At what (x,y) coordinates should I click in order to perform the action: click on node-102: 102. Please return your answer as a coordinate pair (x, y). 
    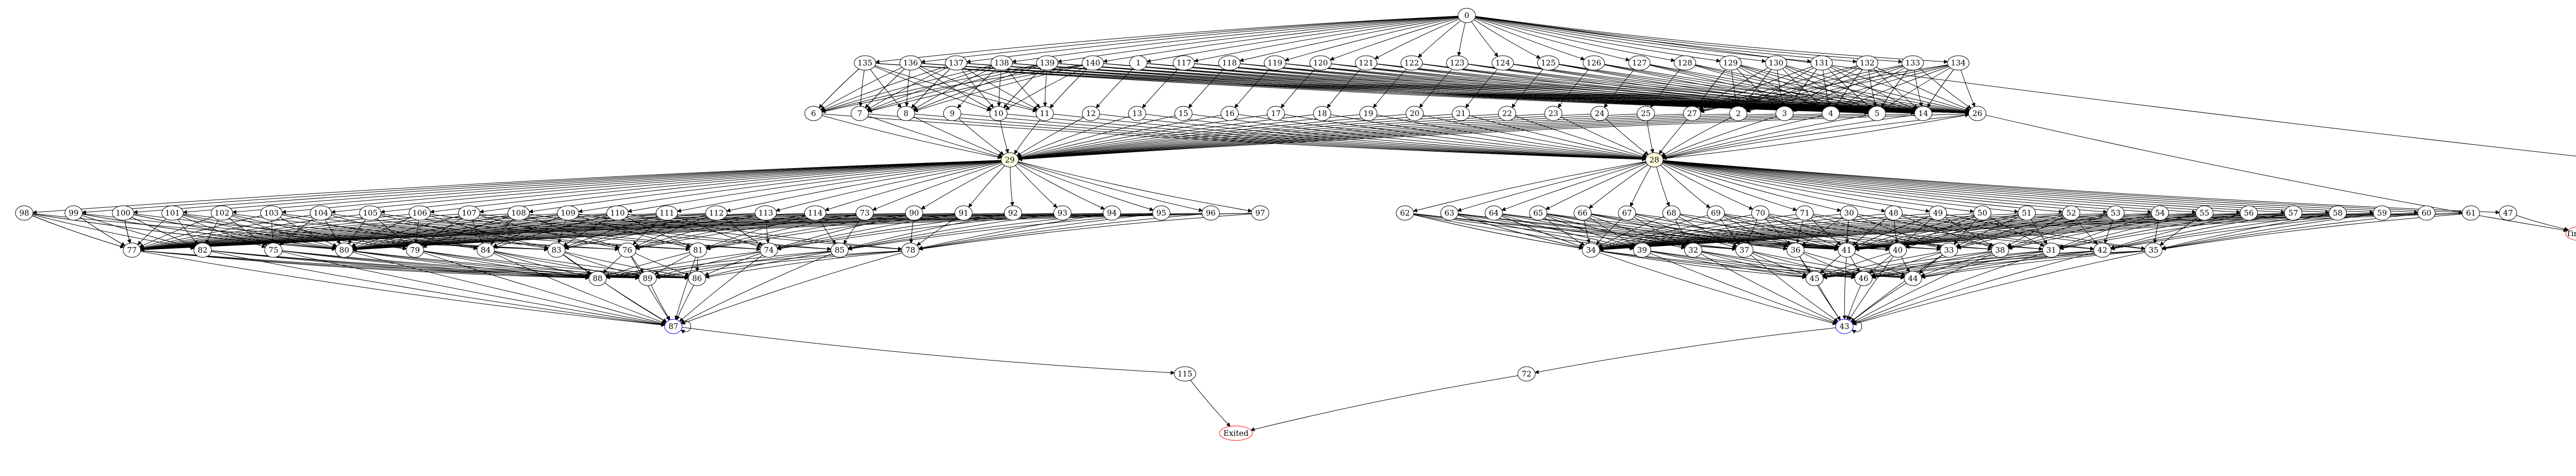
    Looking at the image, I should click on (222, 213).